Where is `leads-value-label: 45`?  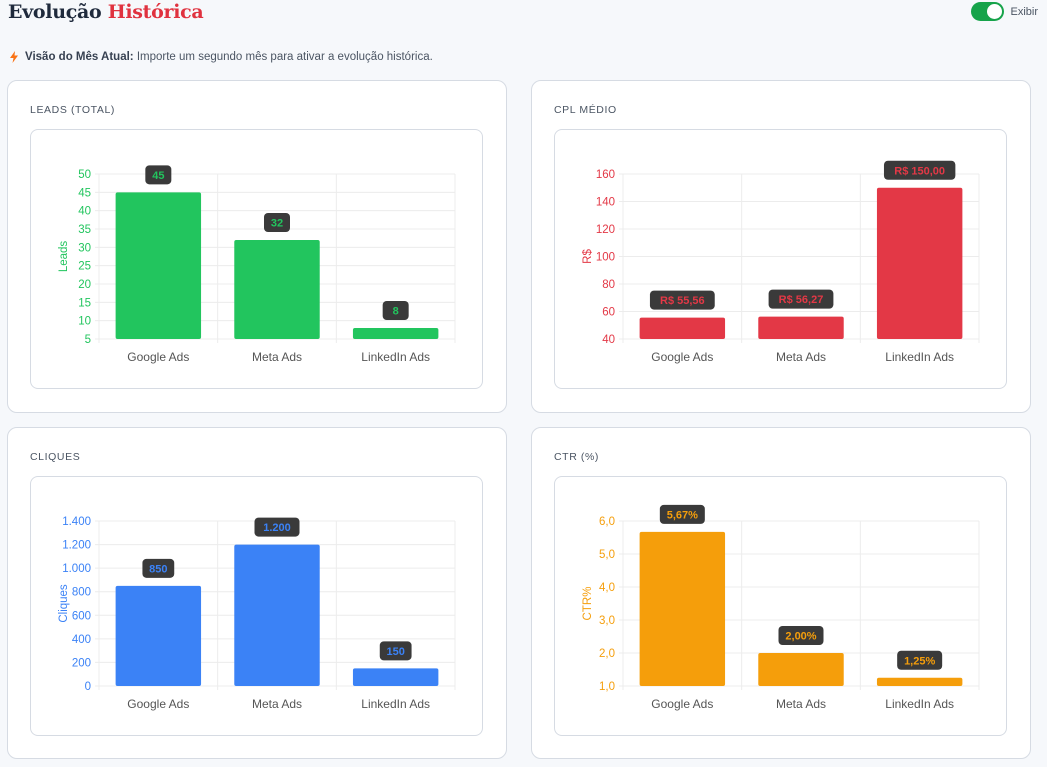 leads-value-label: 45 is located at coordinates (158, 176).